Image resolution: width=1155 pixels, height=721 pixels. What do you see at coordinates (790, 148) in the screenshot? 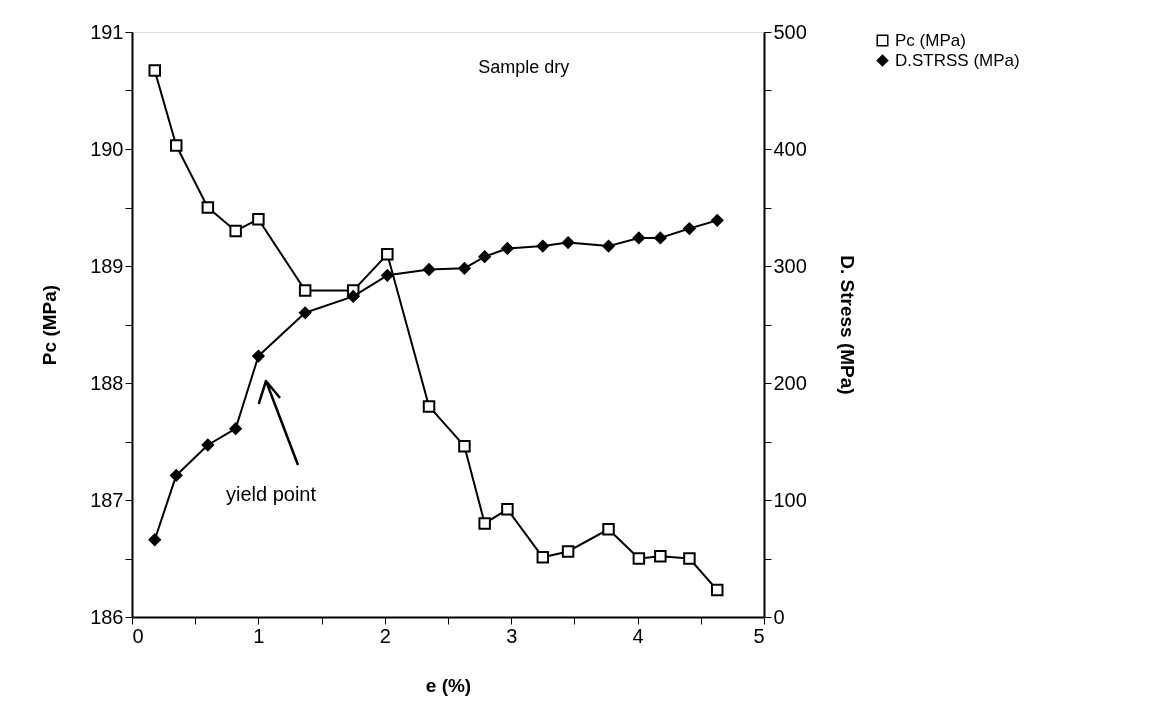
I see `y2-tick-label: 400` at bounding box center [790, 148].